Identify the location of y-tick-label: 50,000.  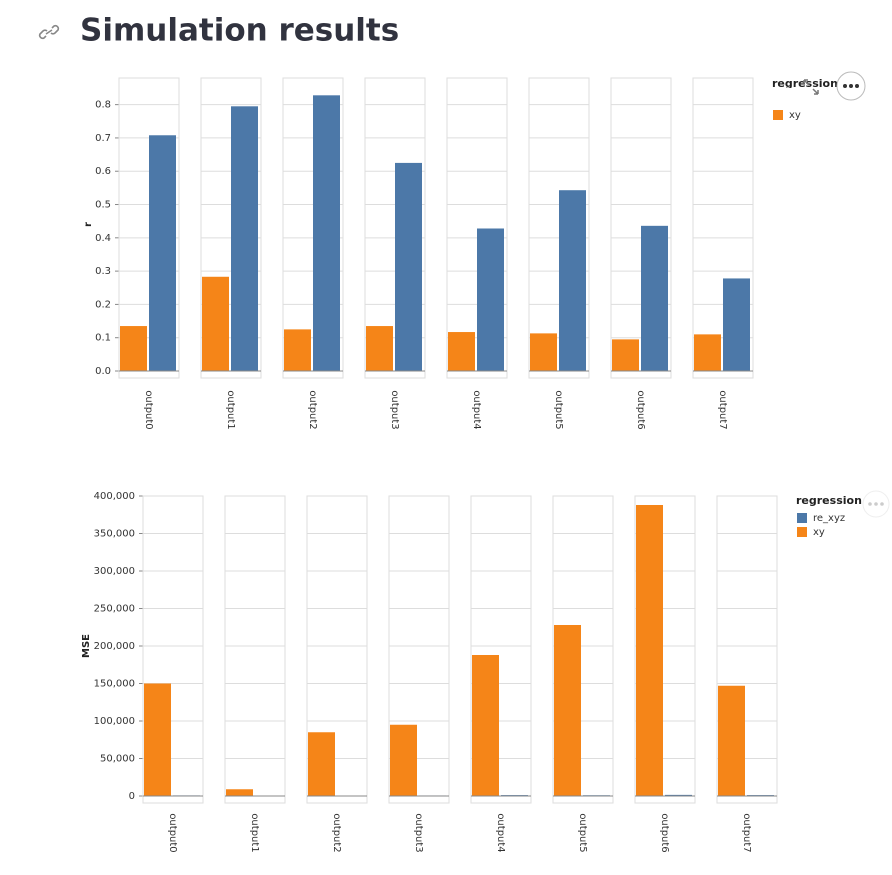
(117, 759).